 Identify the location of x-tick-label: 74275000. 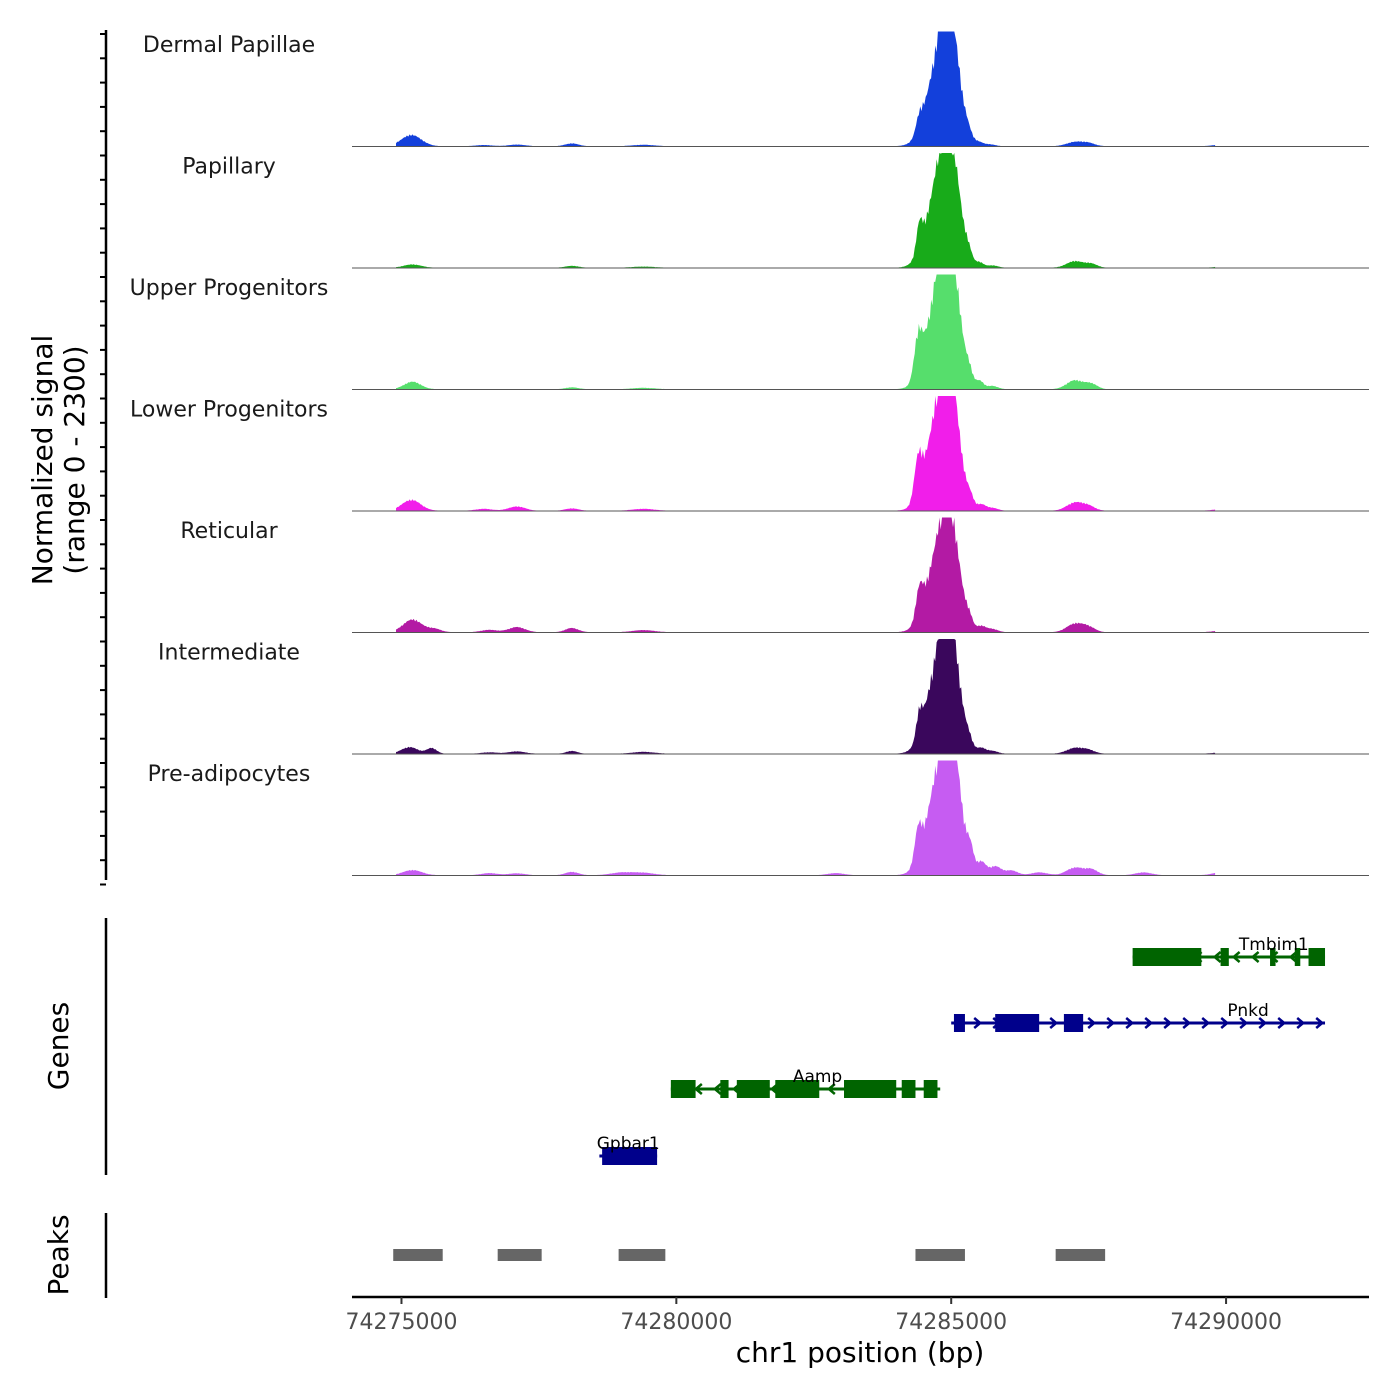
(401, 1322).